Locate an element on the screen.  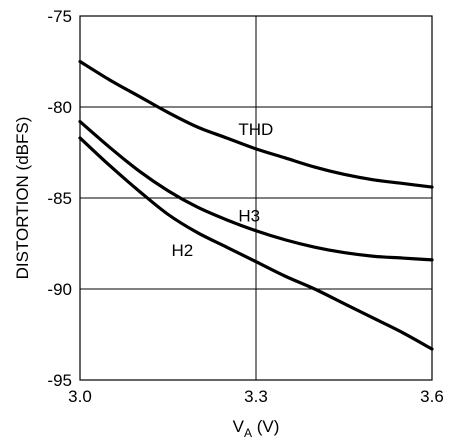
y-tick-label: -75 is located at coordinates (59, 16).